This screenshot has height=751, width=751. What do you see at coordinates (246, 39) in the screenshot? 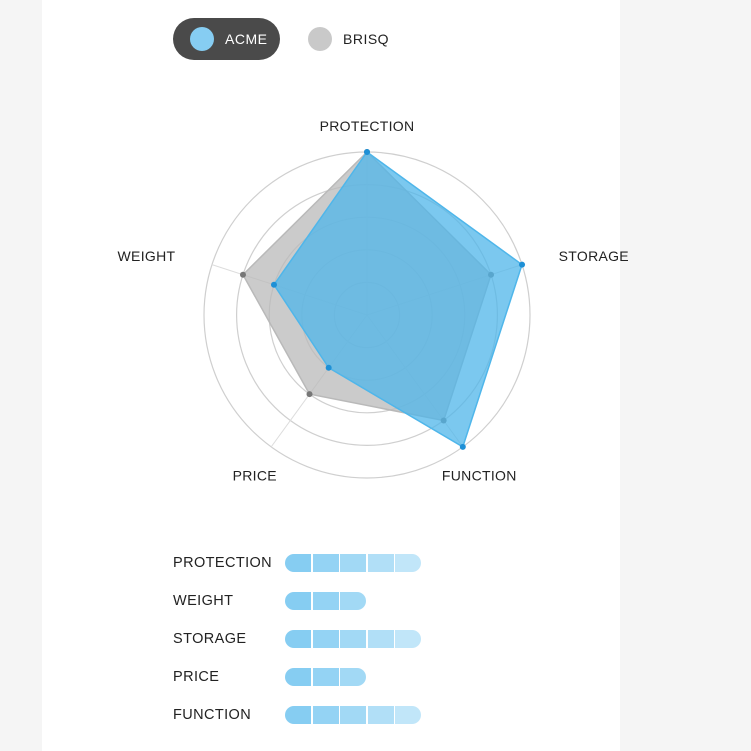
I see `acme-legend-label: ACME` at bounding box center [246, 39].